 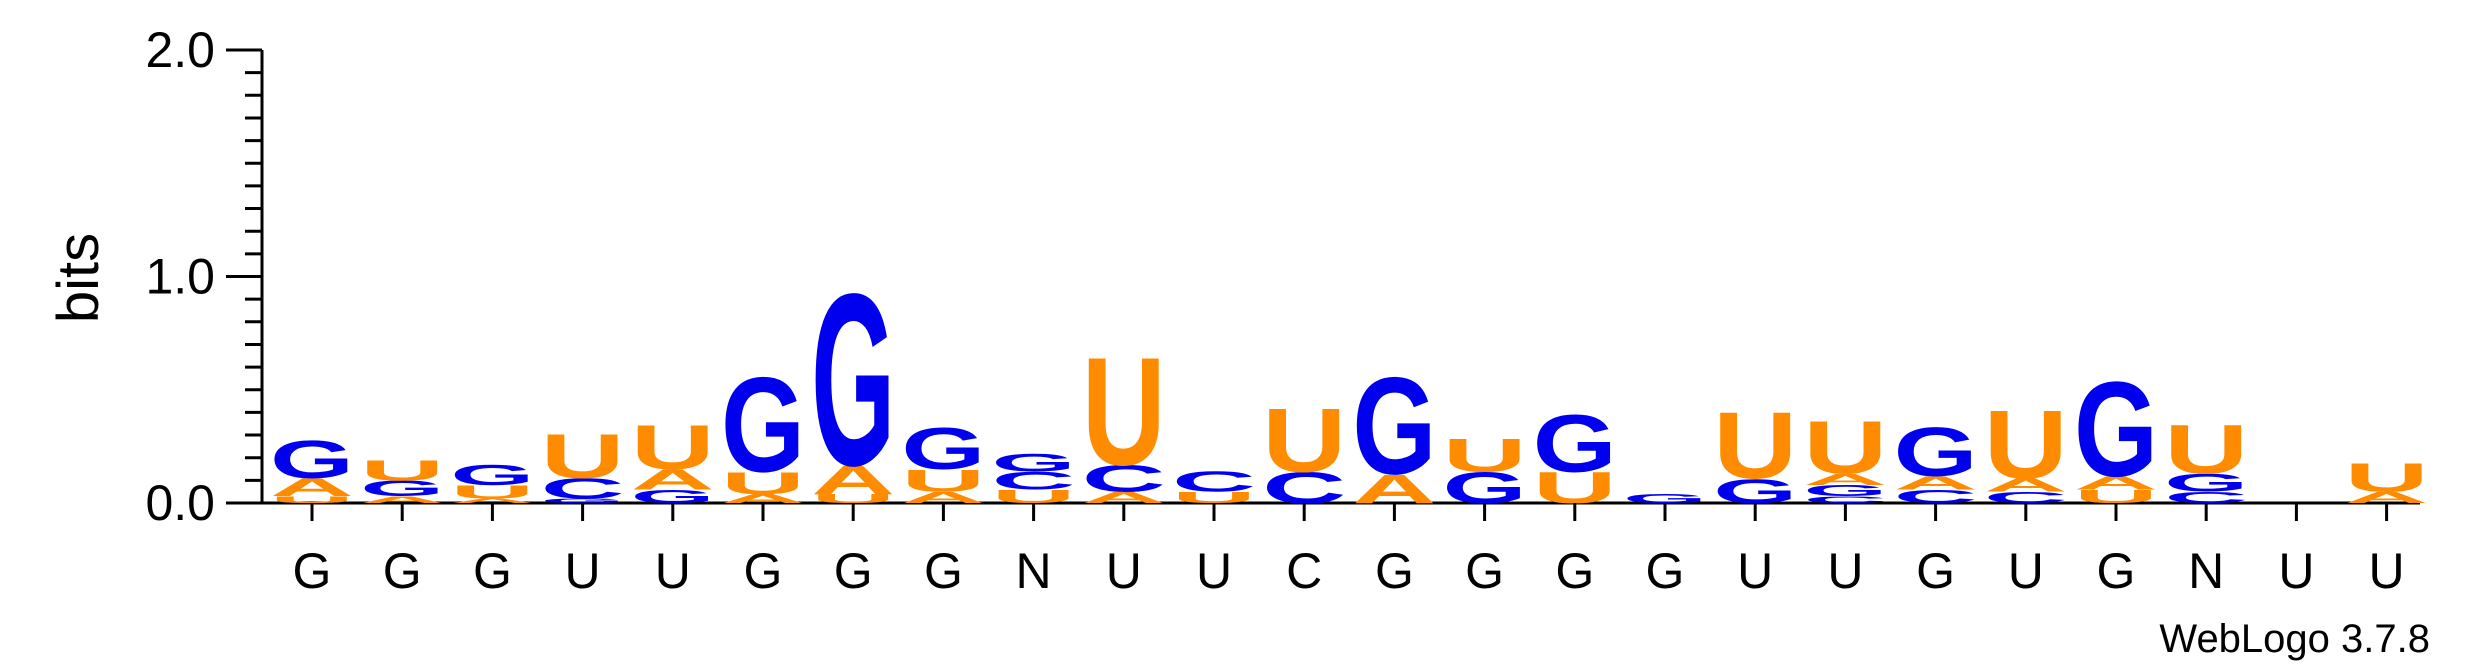 I want to click on y-tick-label: 0.0, so click(x=180, y=503).